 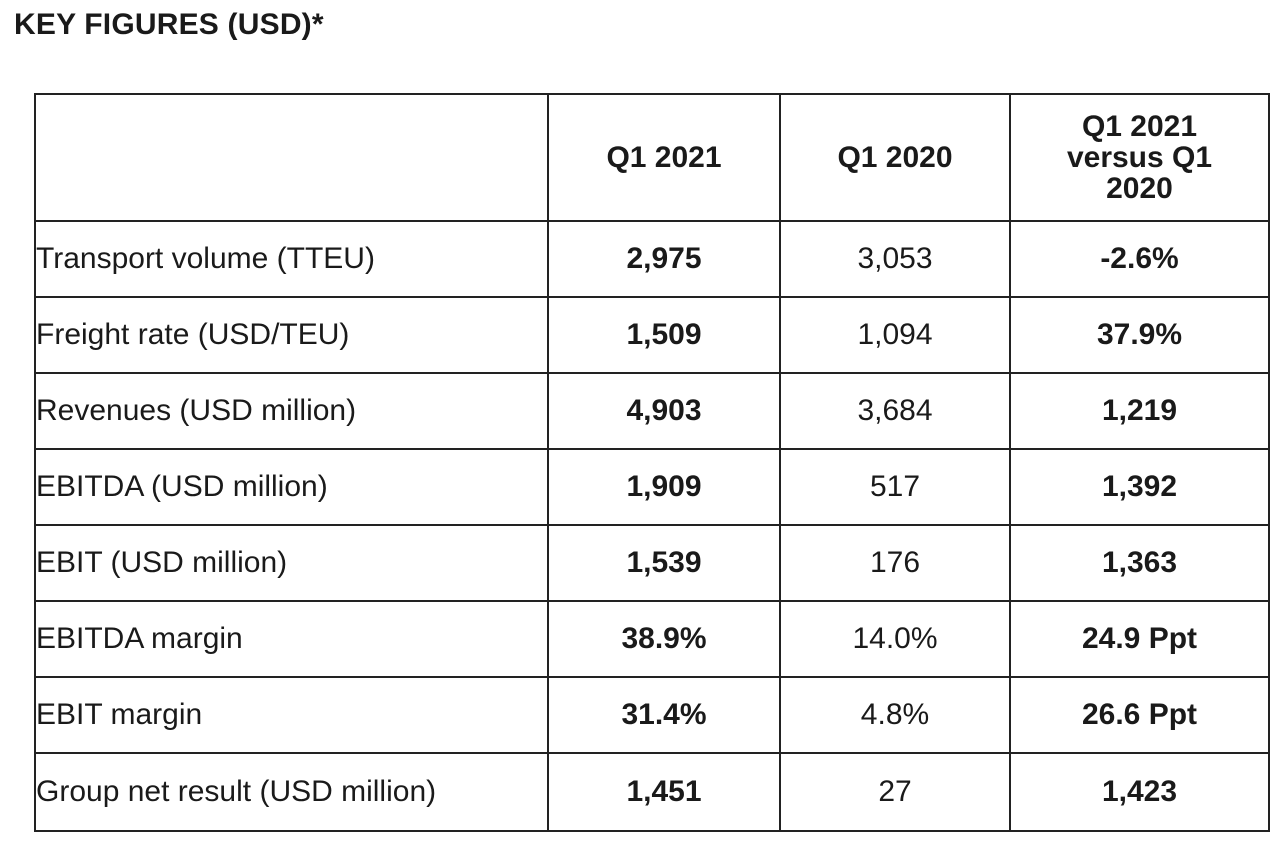 I want to click on page-title: KEY FIGURES (USD)*, so click(x=169, y=24).